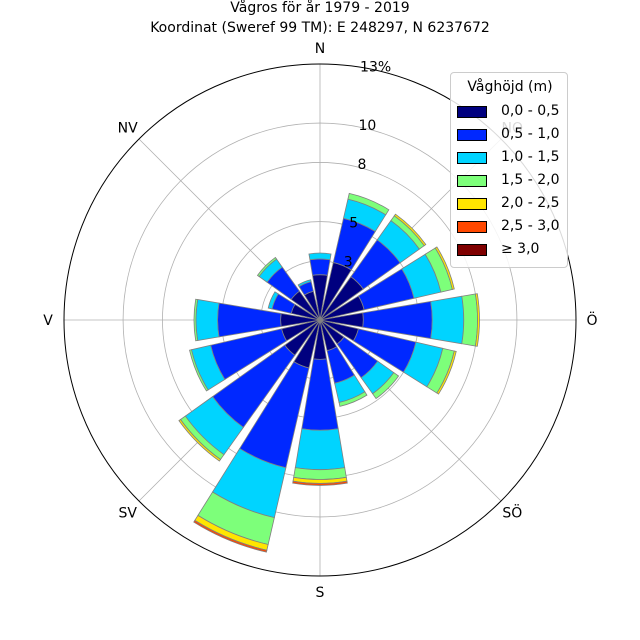  Describe the element at coordinates (320, 593) in the screenshot. I see `direction-label: S` at that location.